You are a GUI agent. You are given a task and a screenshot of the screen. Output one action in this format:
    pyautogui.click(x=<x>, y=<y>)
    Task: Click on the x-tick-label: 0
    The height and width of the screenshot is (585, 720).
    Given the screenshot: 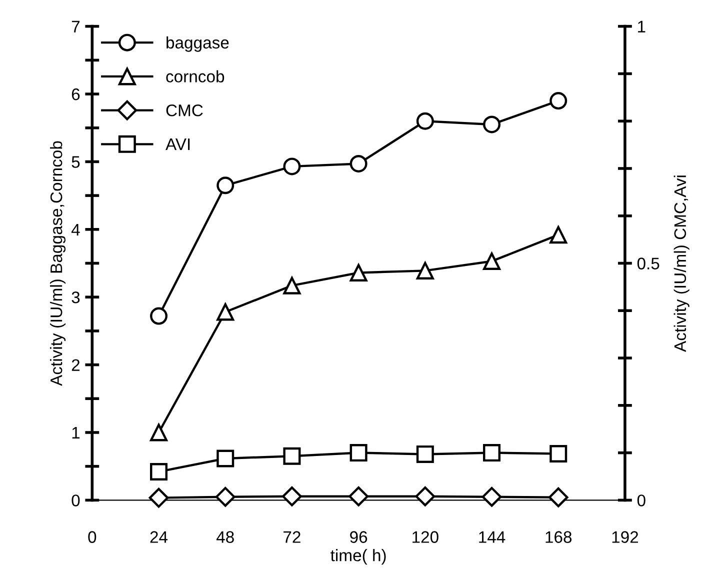 What is the action you would take?
    pyautogui.click(x=92, y=537)
    